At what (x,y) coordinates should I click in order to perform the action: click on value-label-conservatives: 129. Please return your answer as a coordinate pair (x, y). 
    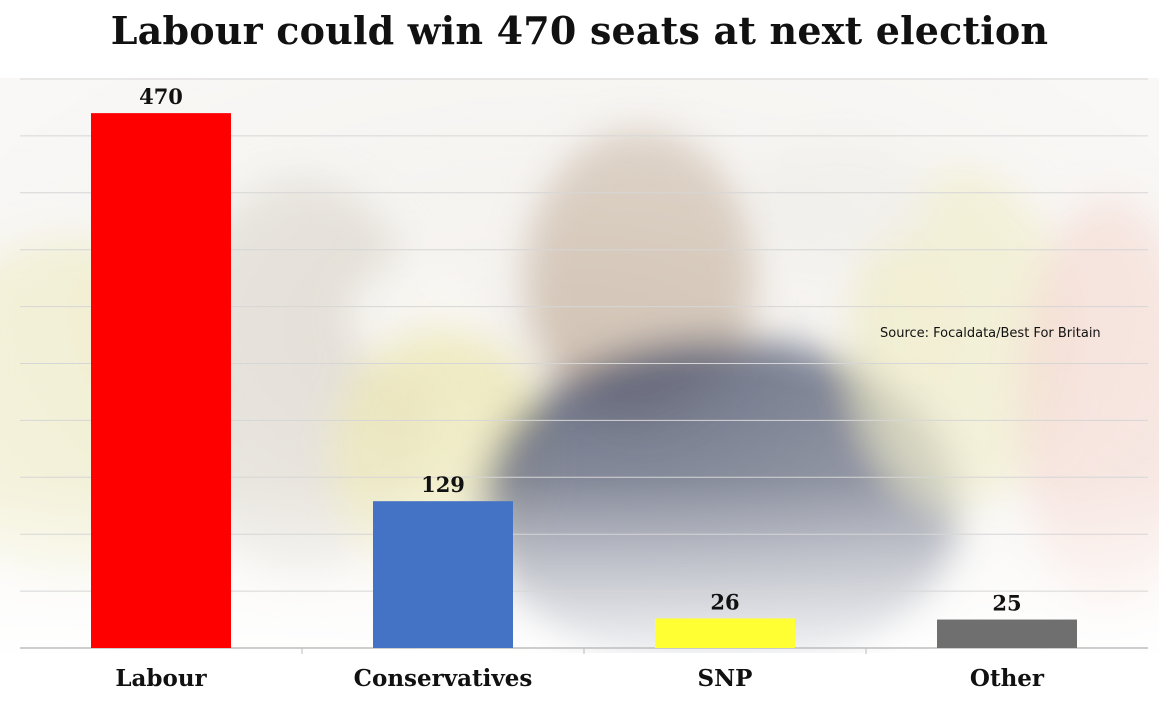
    Looking at the image, I should click on (443, 484).